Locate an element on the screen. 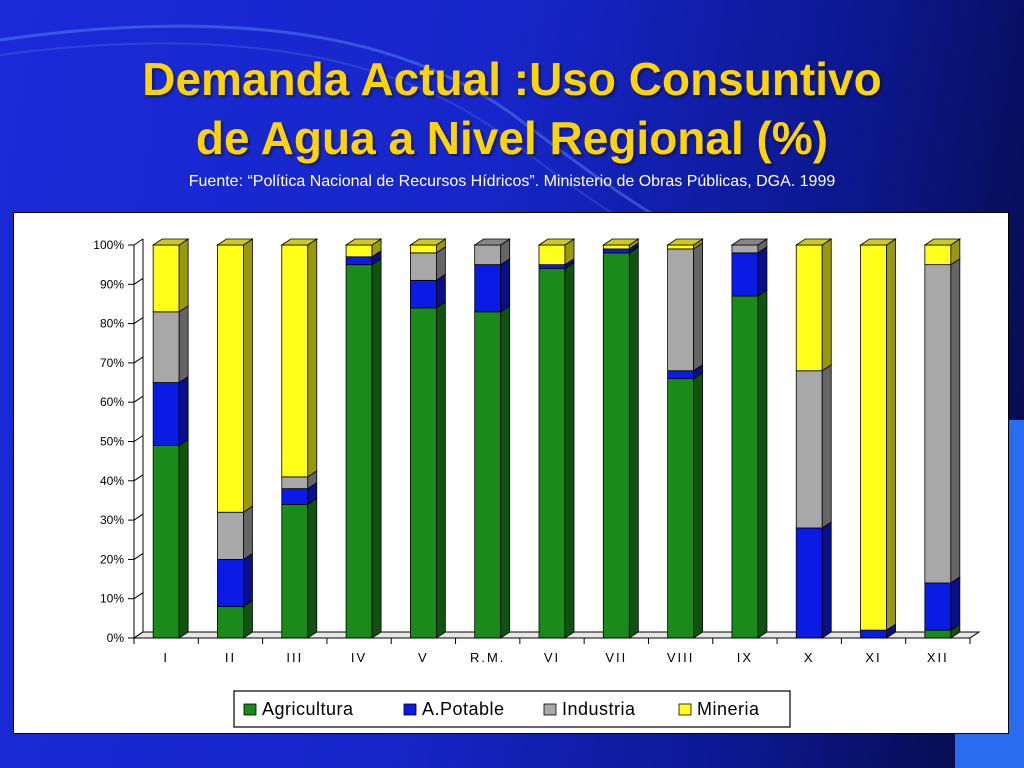  x-tick-label: I is located at coordinates (166, 657).